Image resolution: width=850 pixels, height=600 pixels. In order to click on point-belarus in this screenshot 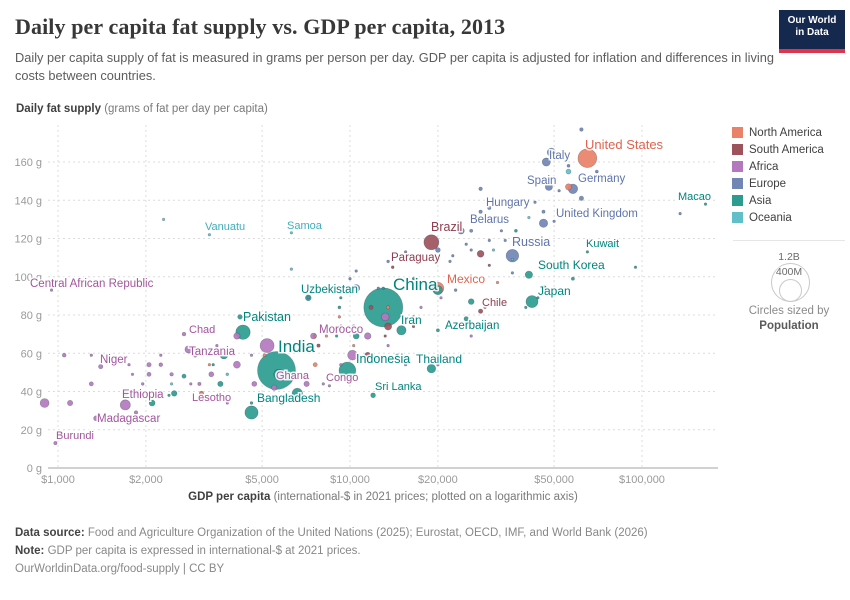, I will do `click(471, 230)`.